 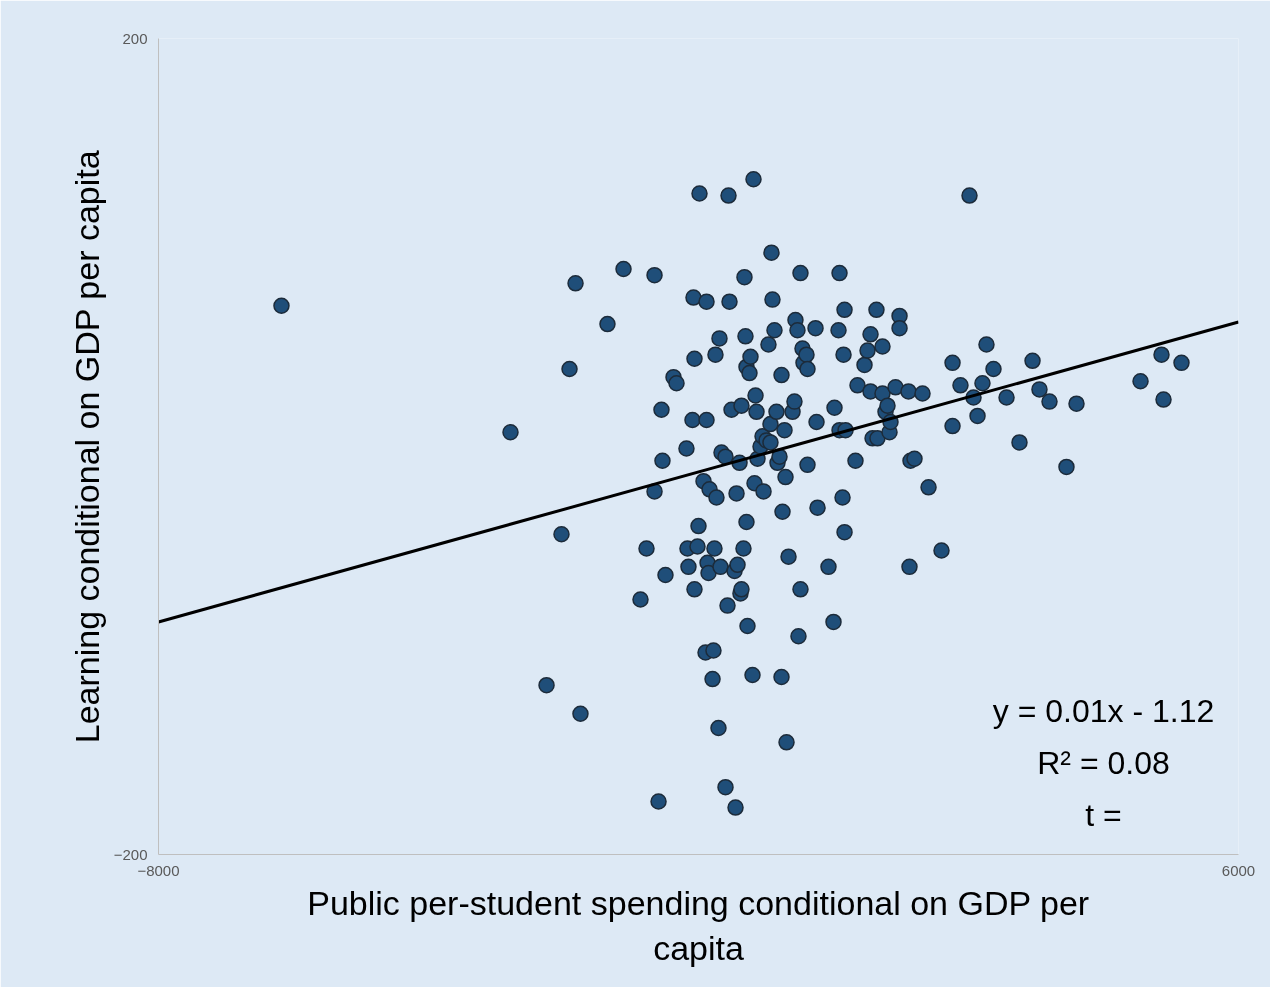 What do you see at coordinates (130, 854) in the screenshot?
I see `y-tick-label: −200` at bounding box center [130, 854].